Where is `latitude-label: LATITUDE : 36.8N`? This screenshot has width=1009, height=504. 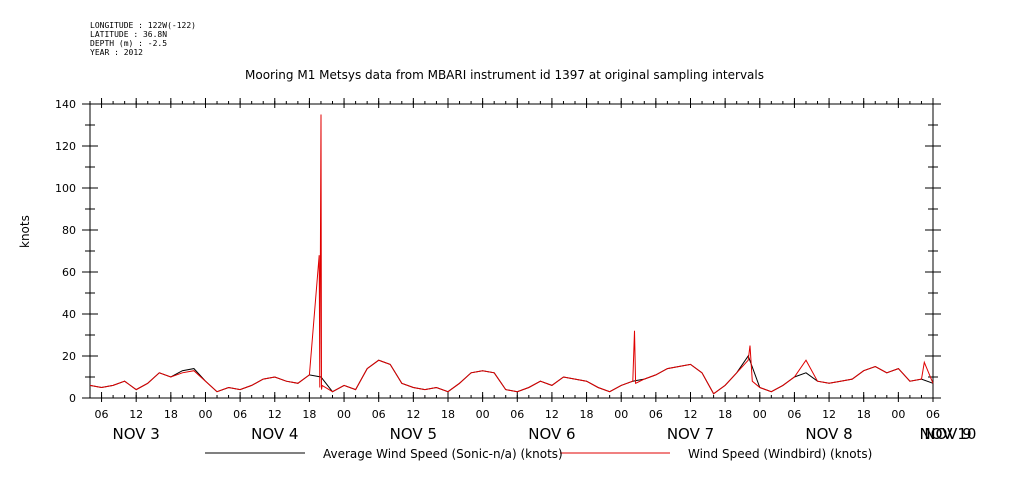
latitude-label: LATITUDE : 36.8N is located at coordinates (129, 34).